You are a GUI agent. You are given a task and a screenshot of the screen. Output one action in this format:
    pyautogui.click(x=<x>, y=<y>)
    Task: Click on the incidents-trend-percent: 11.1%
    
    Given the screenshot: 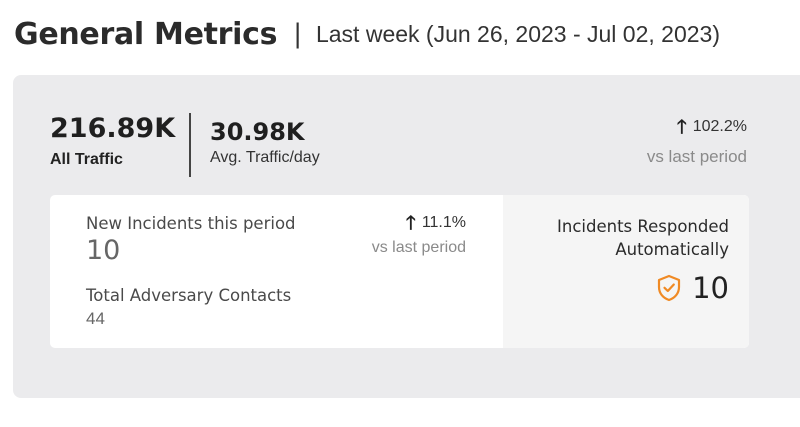 What is the action you would take?
    pyautogui.click(x=443, y=222)
    